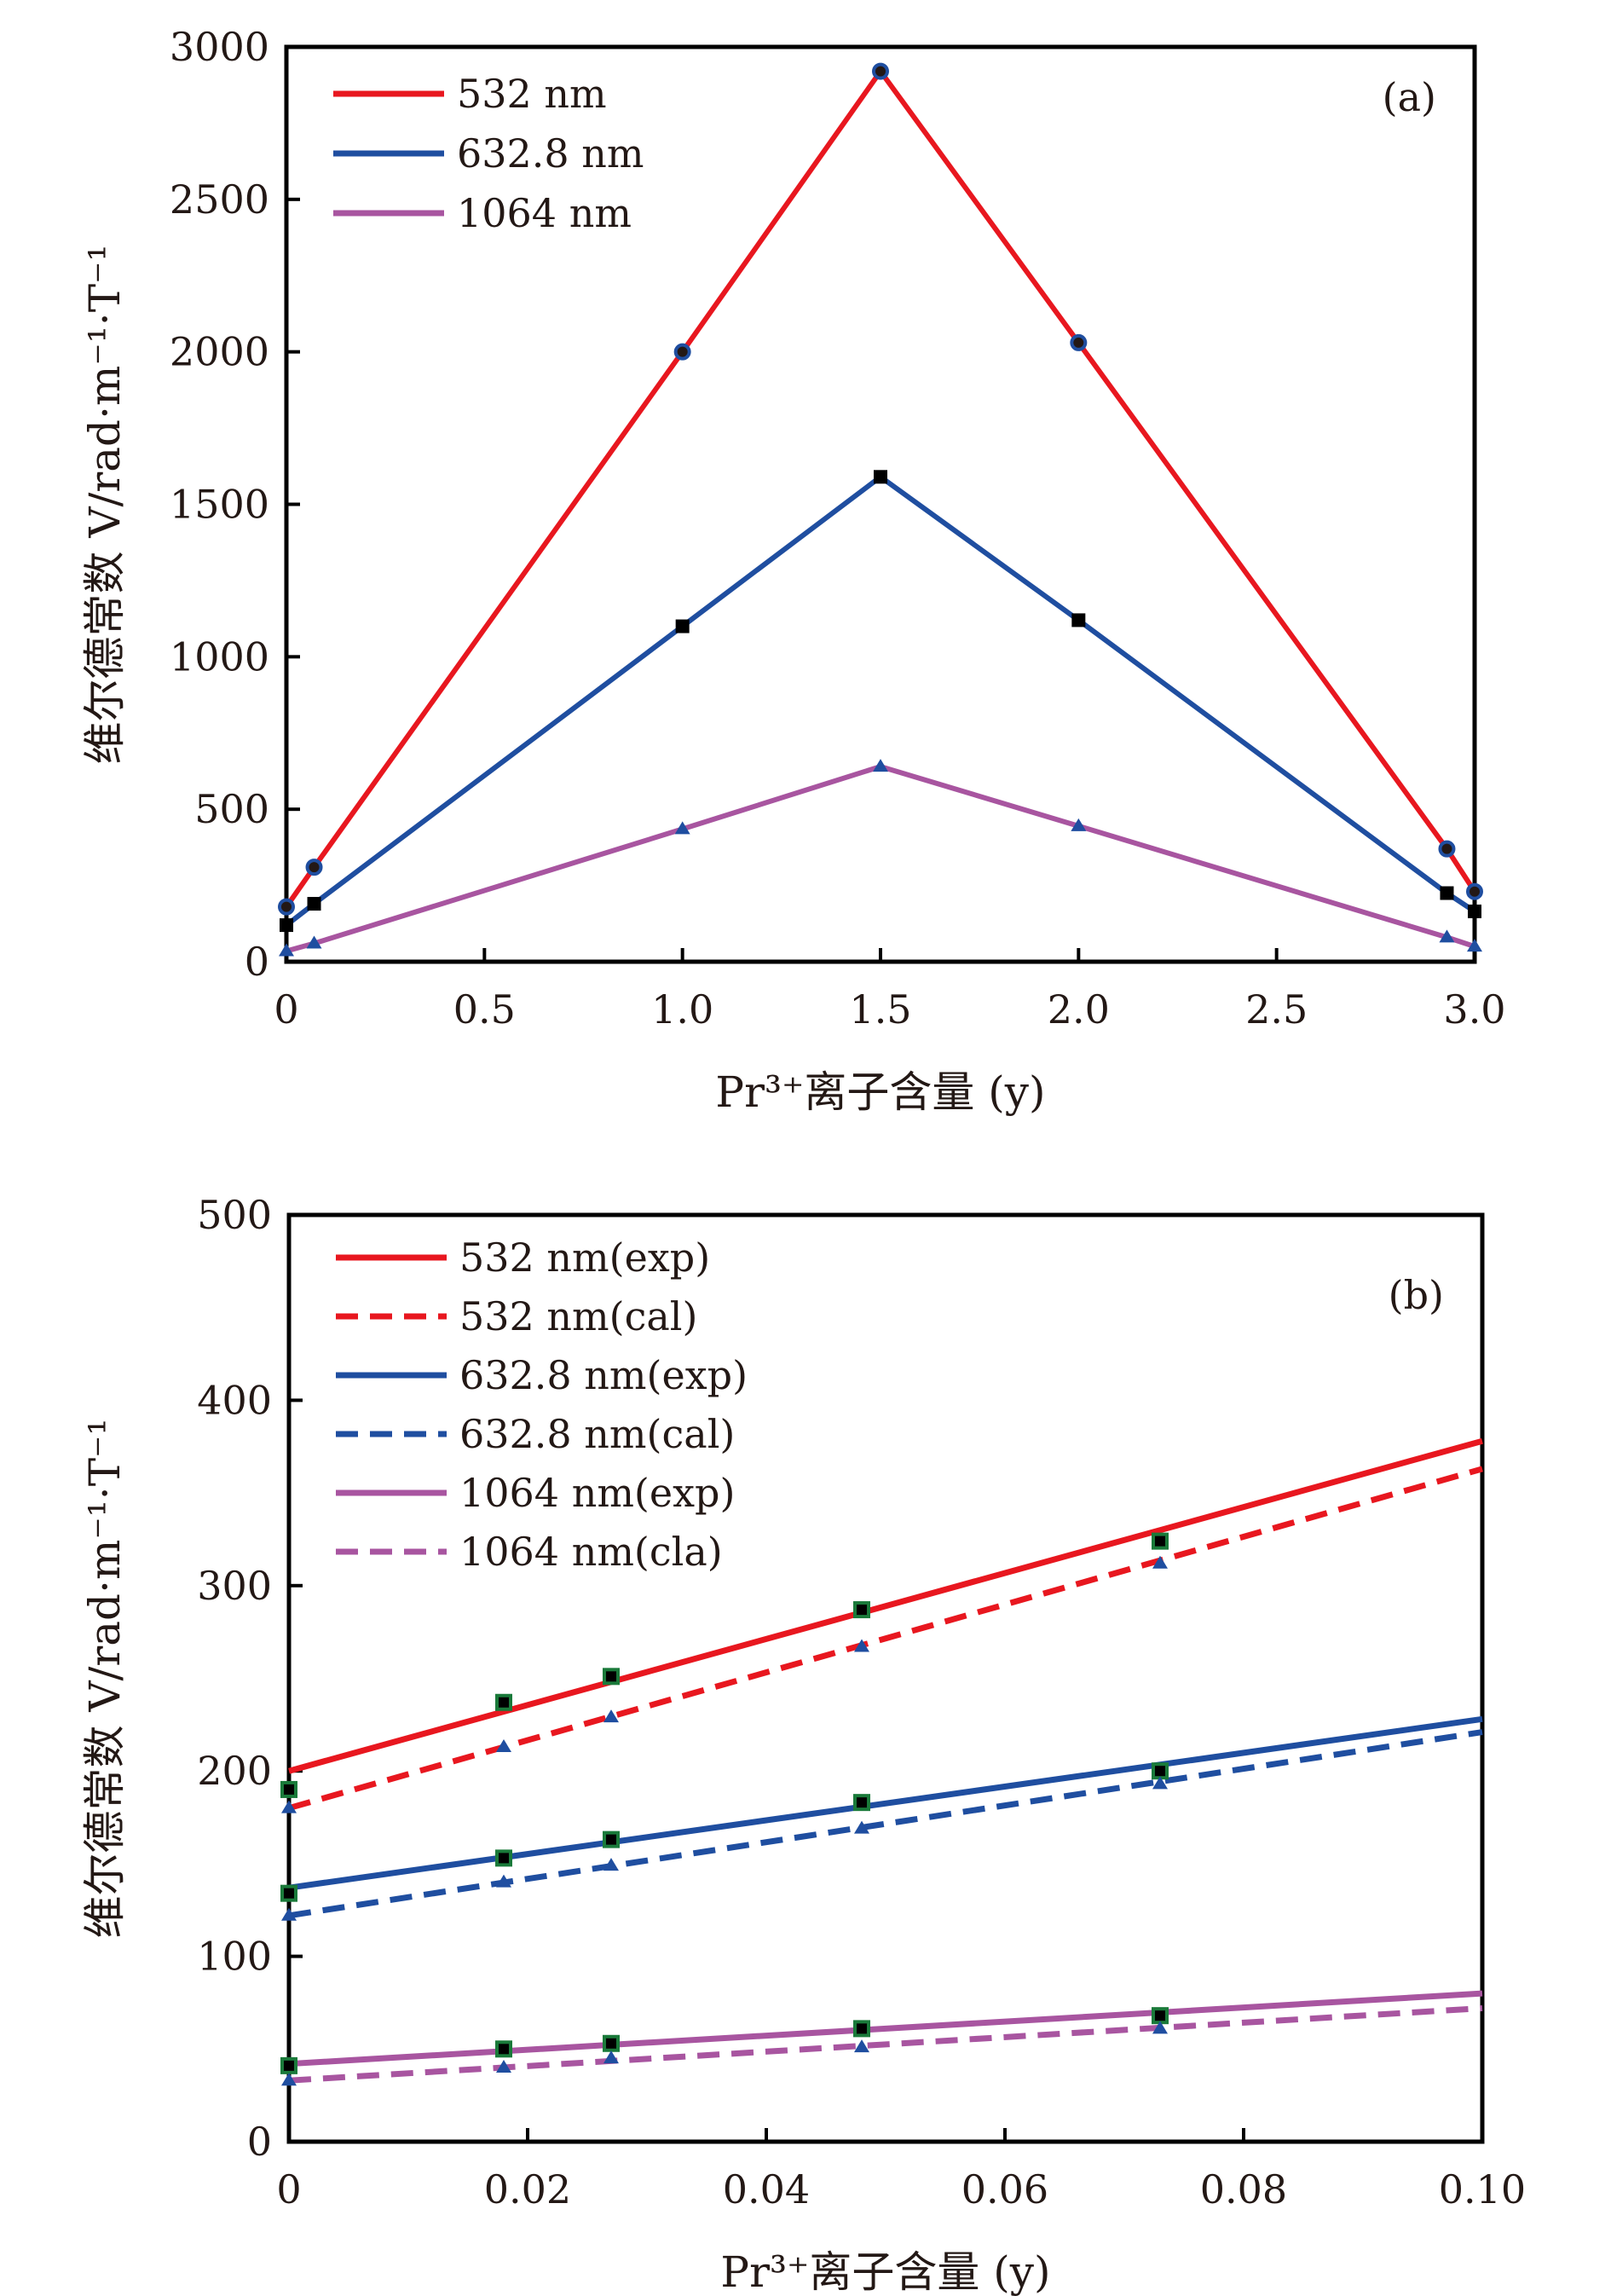 This screenshot has width=1611, height=2296. I want to click on panel-label: (b), so click(1416, 1295).